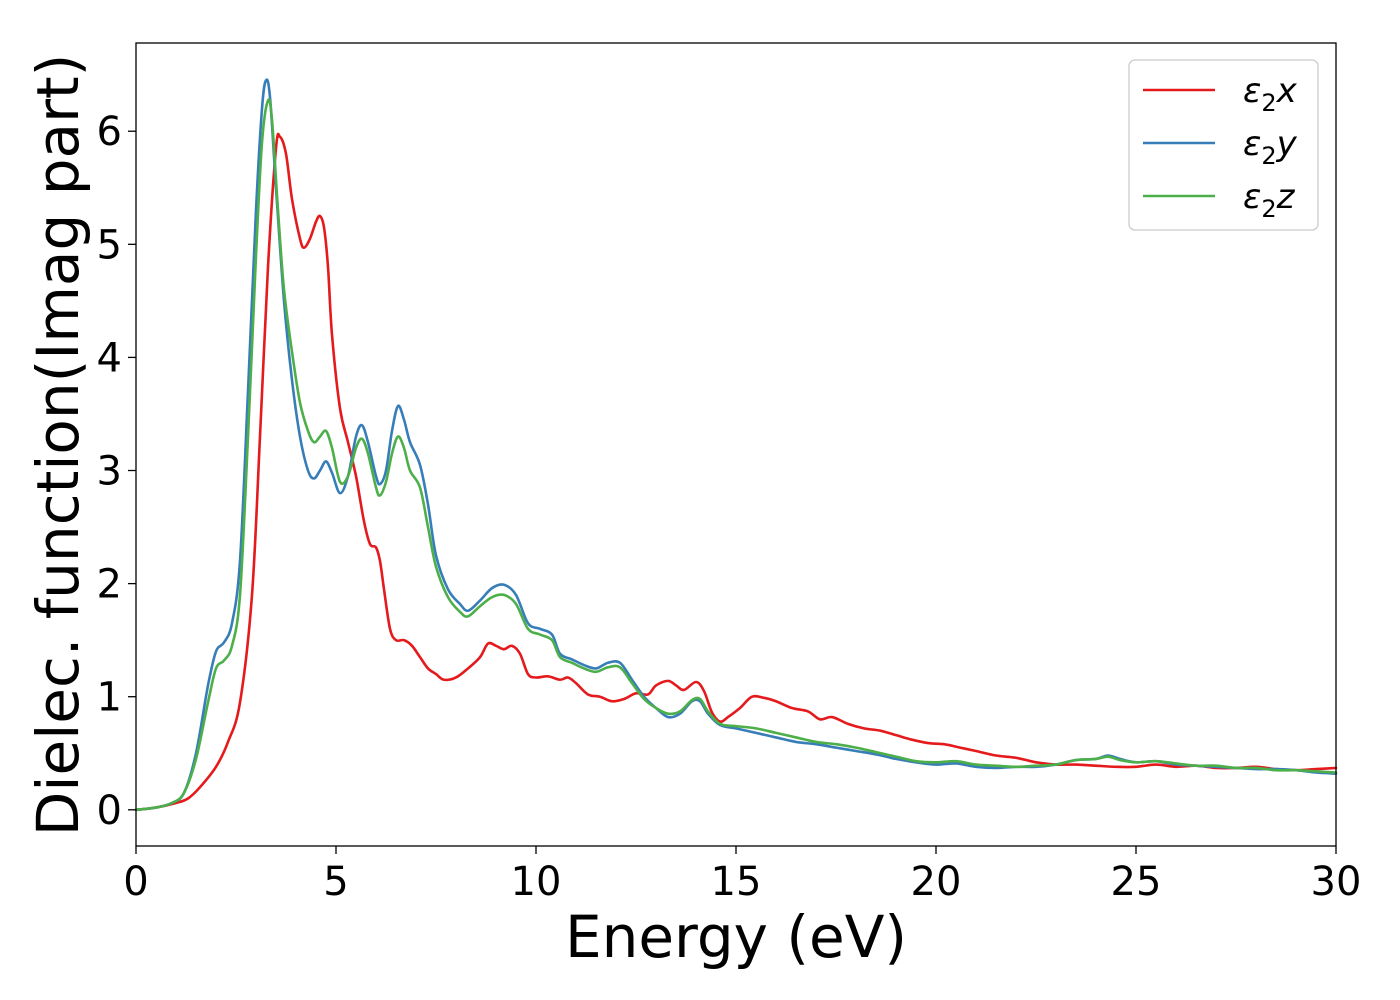 This screenshot has height=1000, width=1400. What do you see at coordinates (936, 882) in the screenshot?
I see `x-tick-label: 20` at bounding box center [936, 882].